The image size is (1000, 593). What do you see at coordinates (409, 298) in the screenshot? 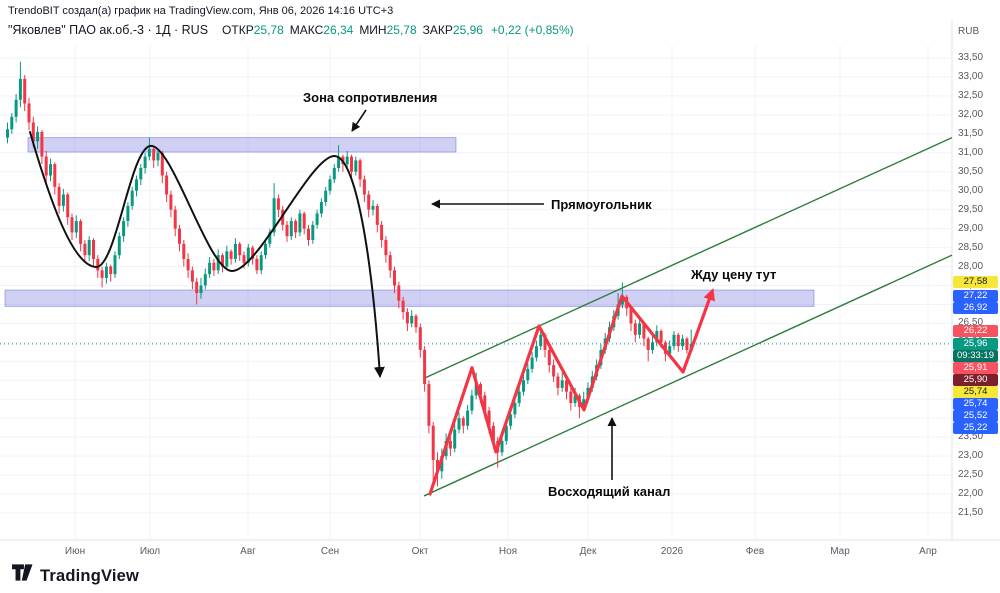
I see `zone-resistance-lower` at bounding box center [409, 298].